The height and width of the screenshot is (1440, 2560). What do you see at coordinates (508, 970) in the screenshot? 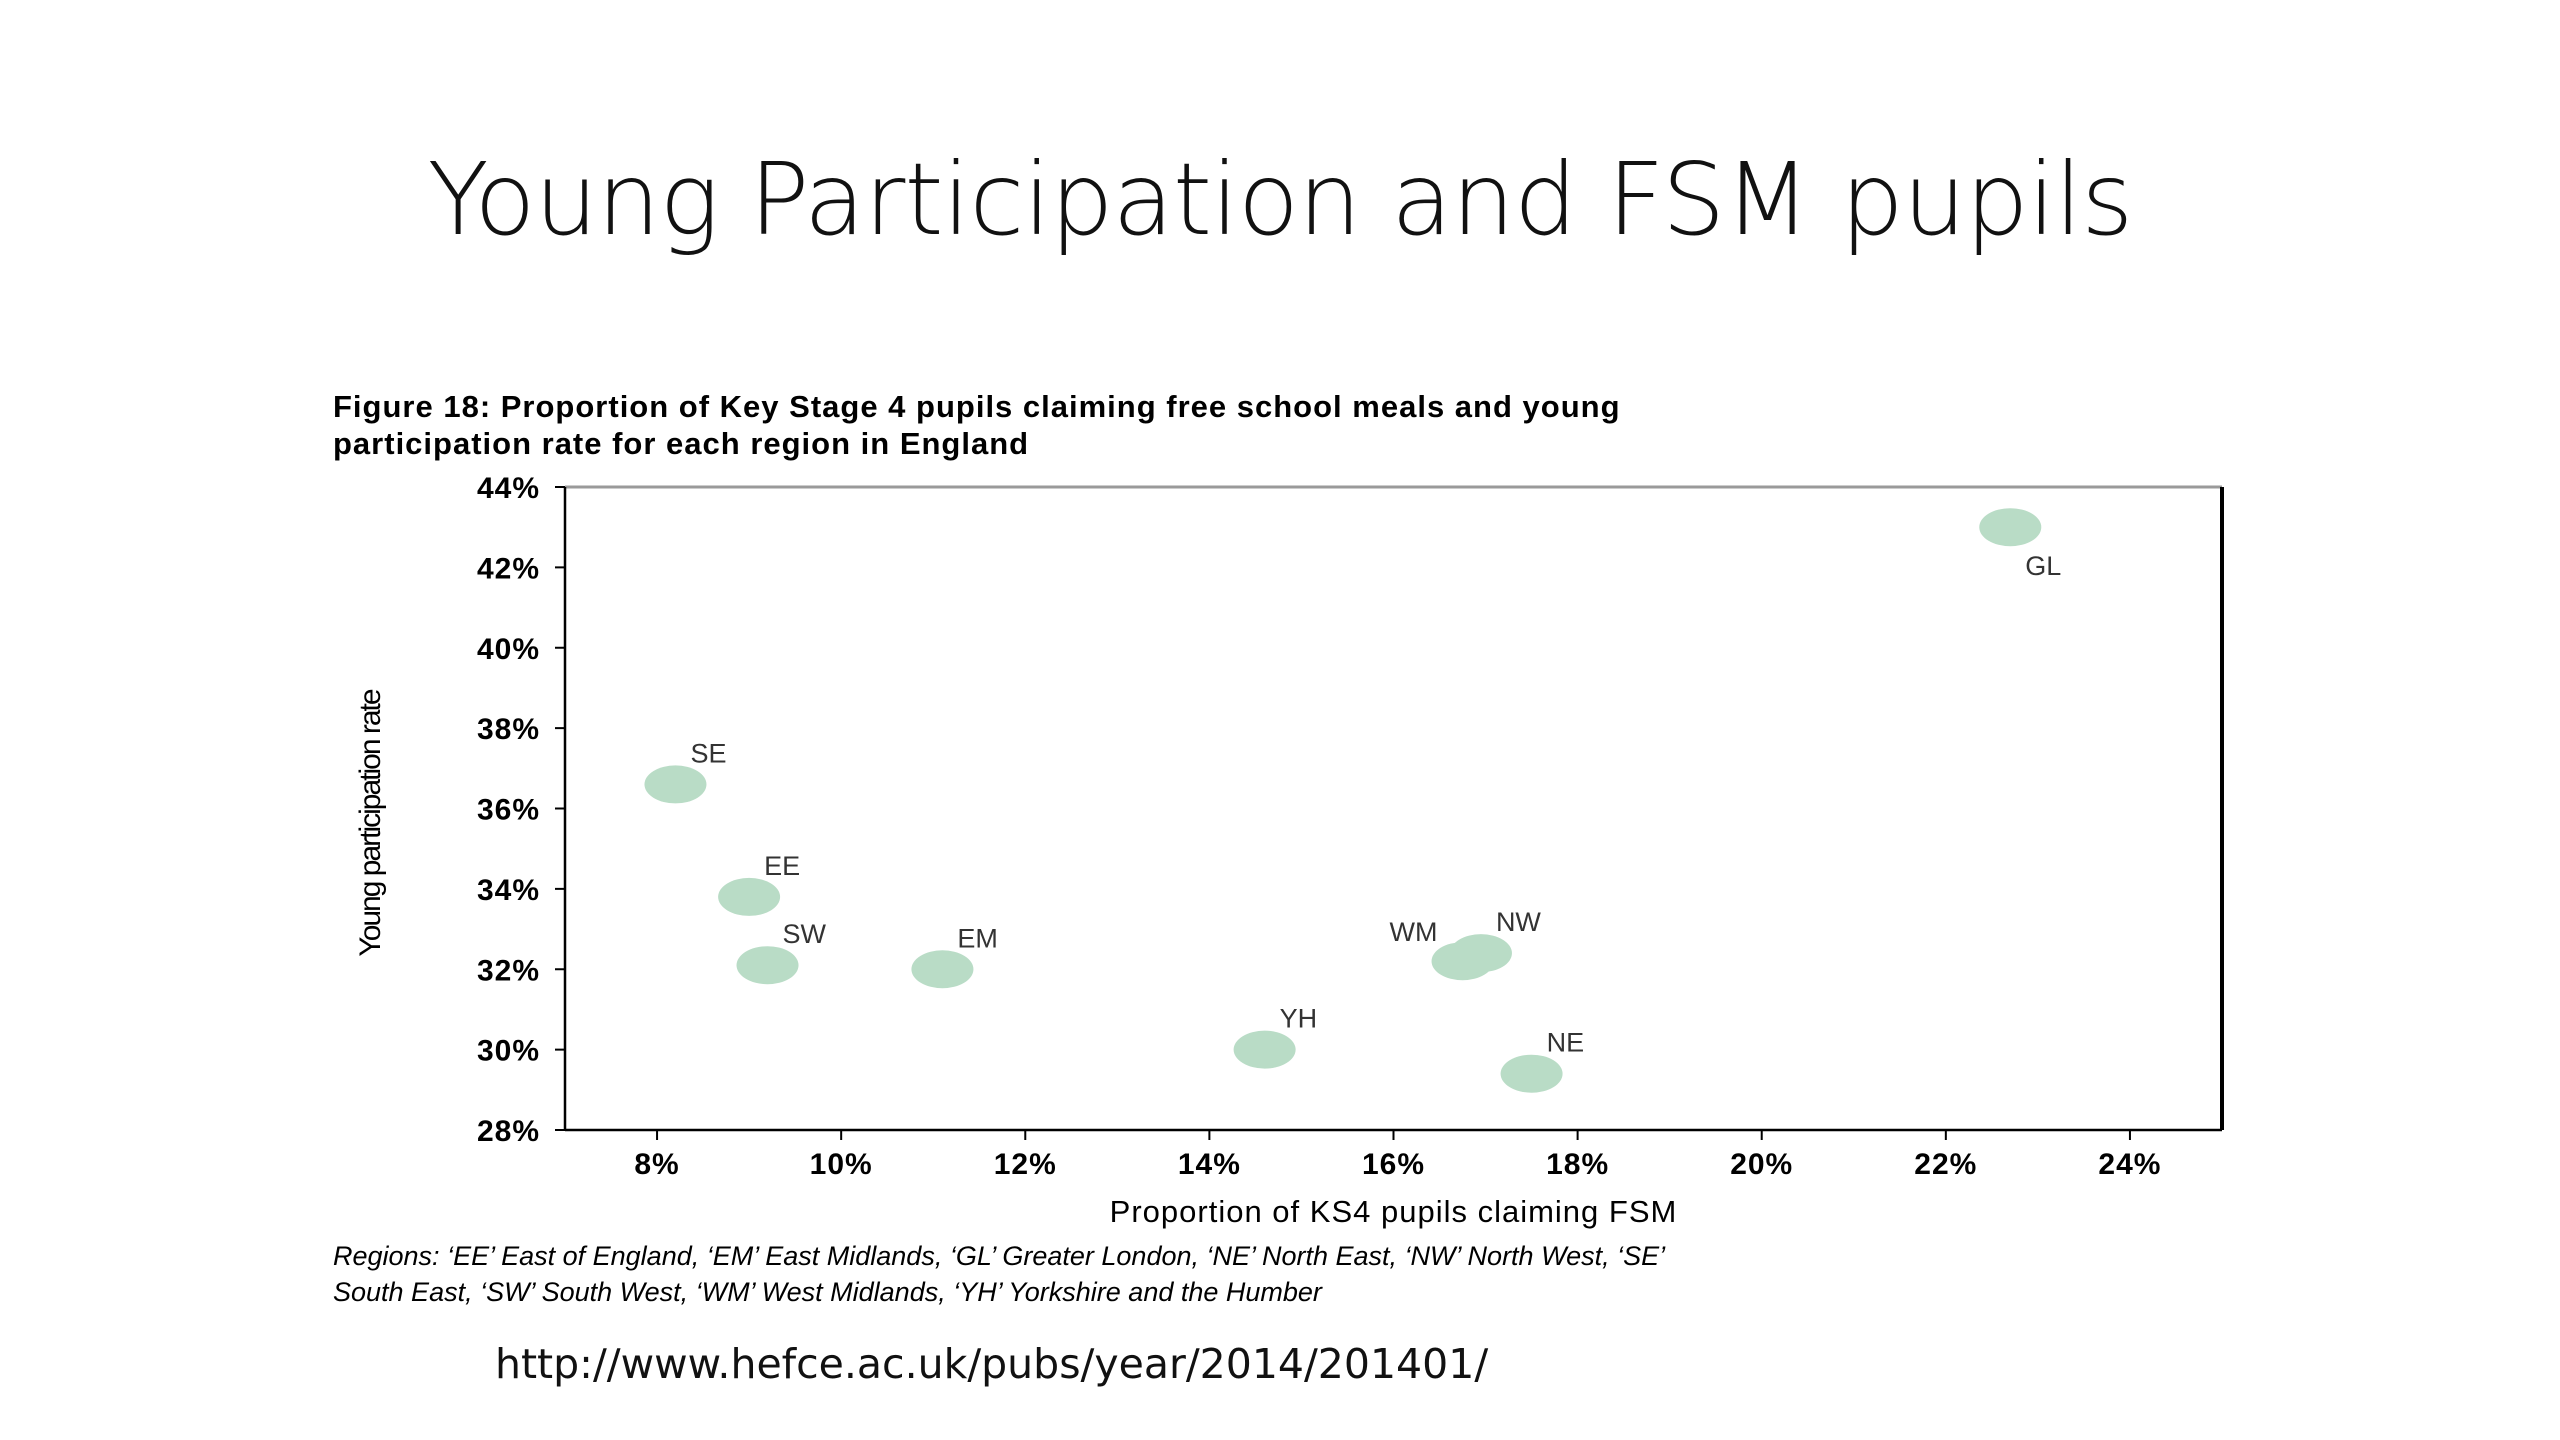
I see `y-tick-label: 32%` at bounding box center [508, 970].